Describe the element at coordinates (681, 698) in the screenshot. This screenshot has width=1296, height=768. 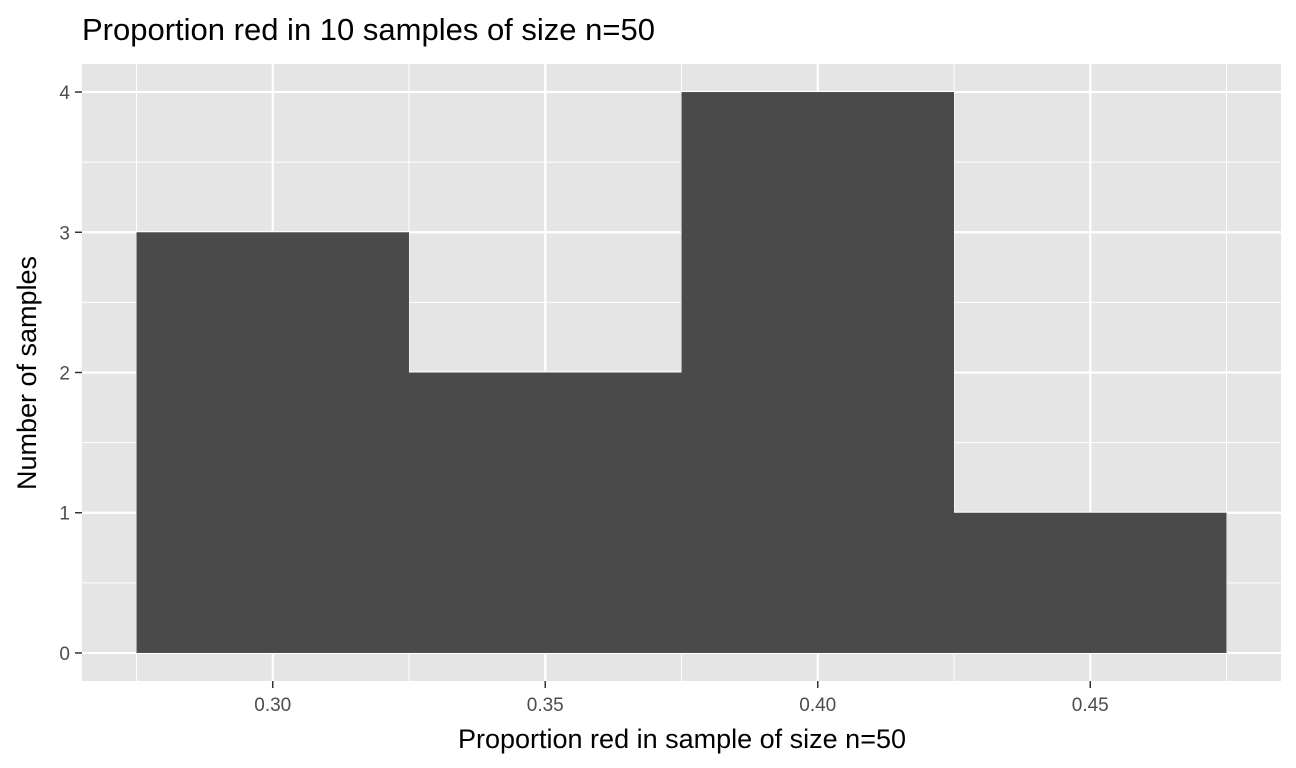
I see `x-axis: 0.30 0.35 0.40 0.45` at that location.